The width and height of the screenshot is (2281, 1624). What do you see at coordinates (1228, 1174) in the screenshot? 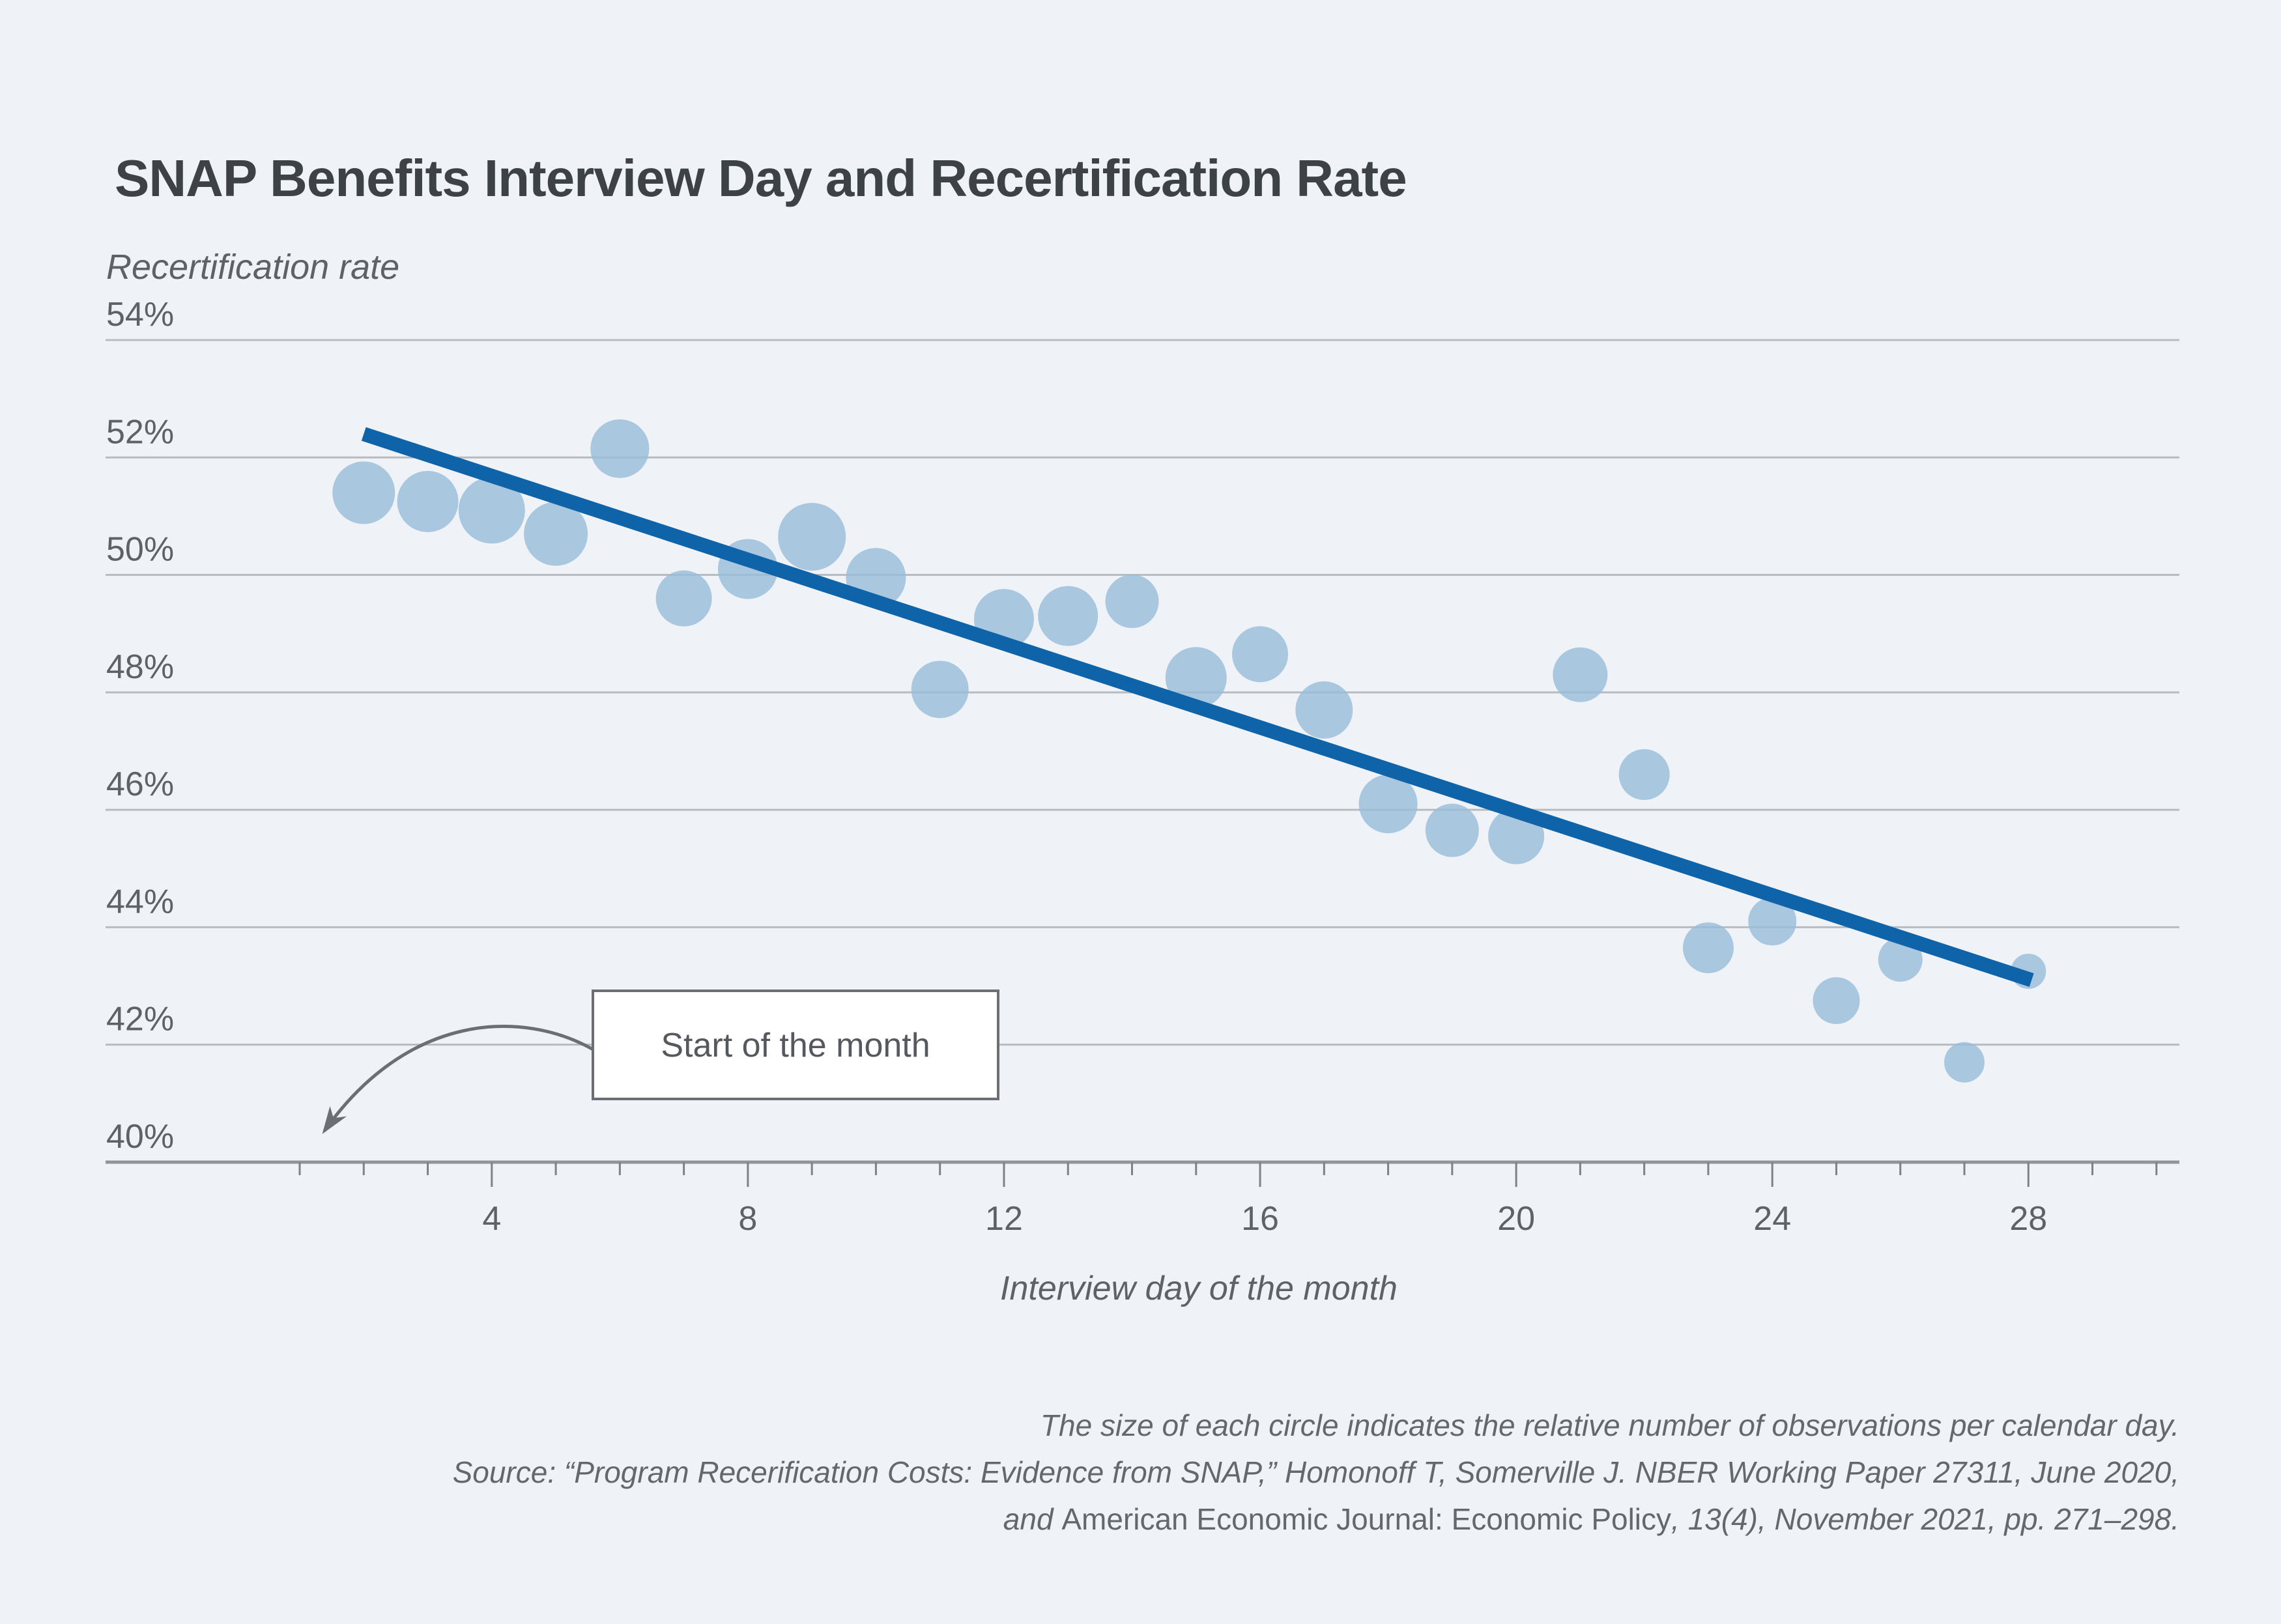
I see `x-axis-ticks` at bounding box center [1228, 1174].